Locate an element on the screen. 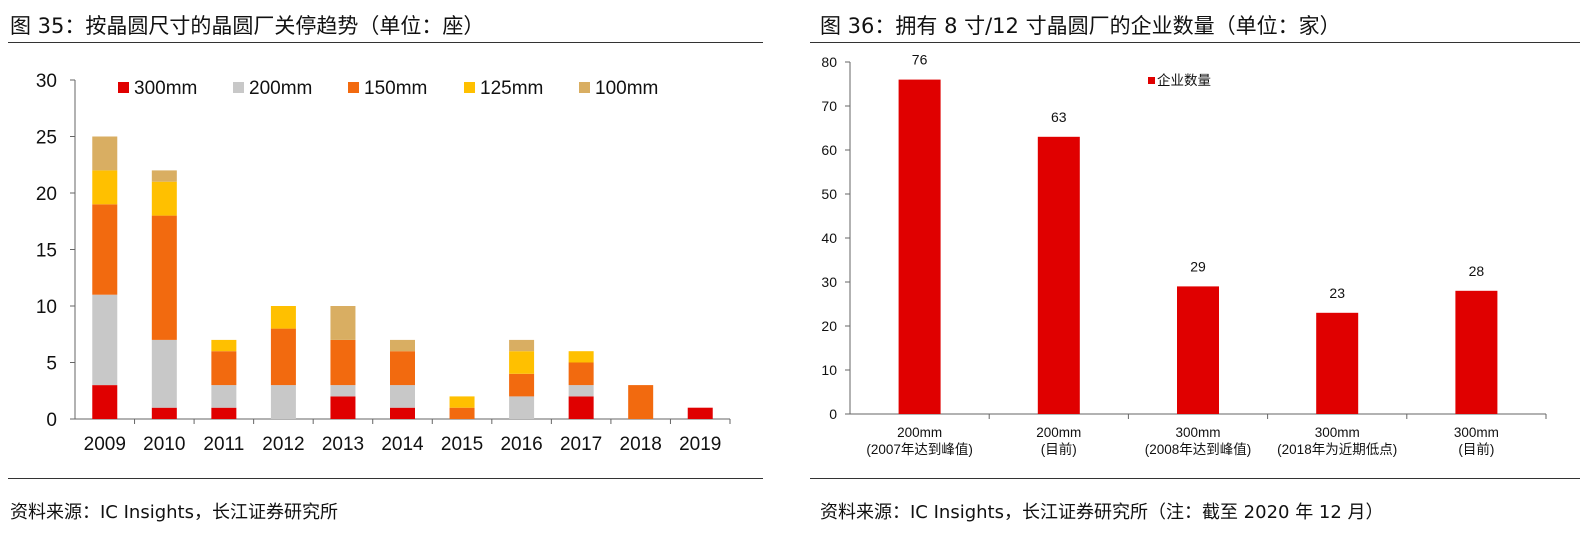 Image resolution: width=1590 pixels, height=541 pixels. bar-segment-300mm-2010 is located at coordinates (164, 413).